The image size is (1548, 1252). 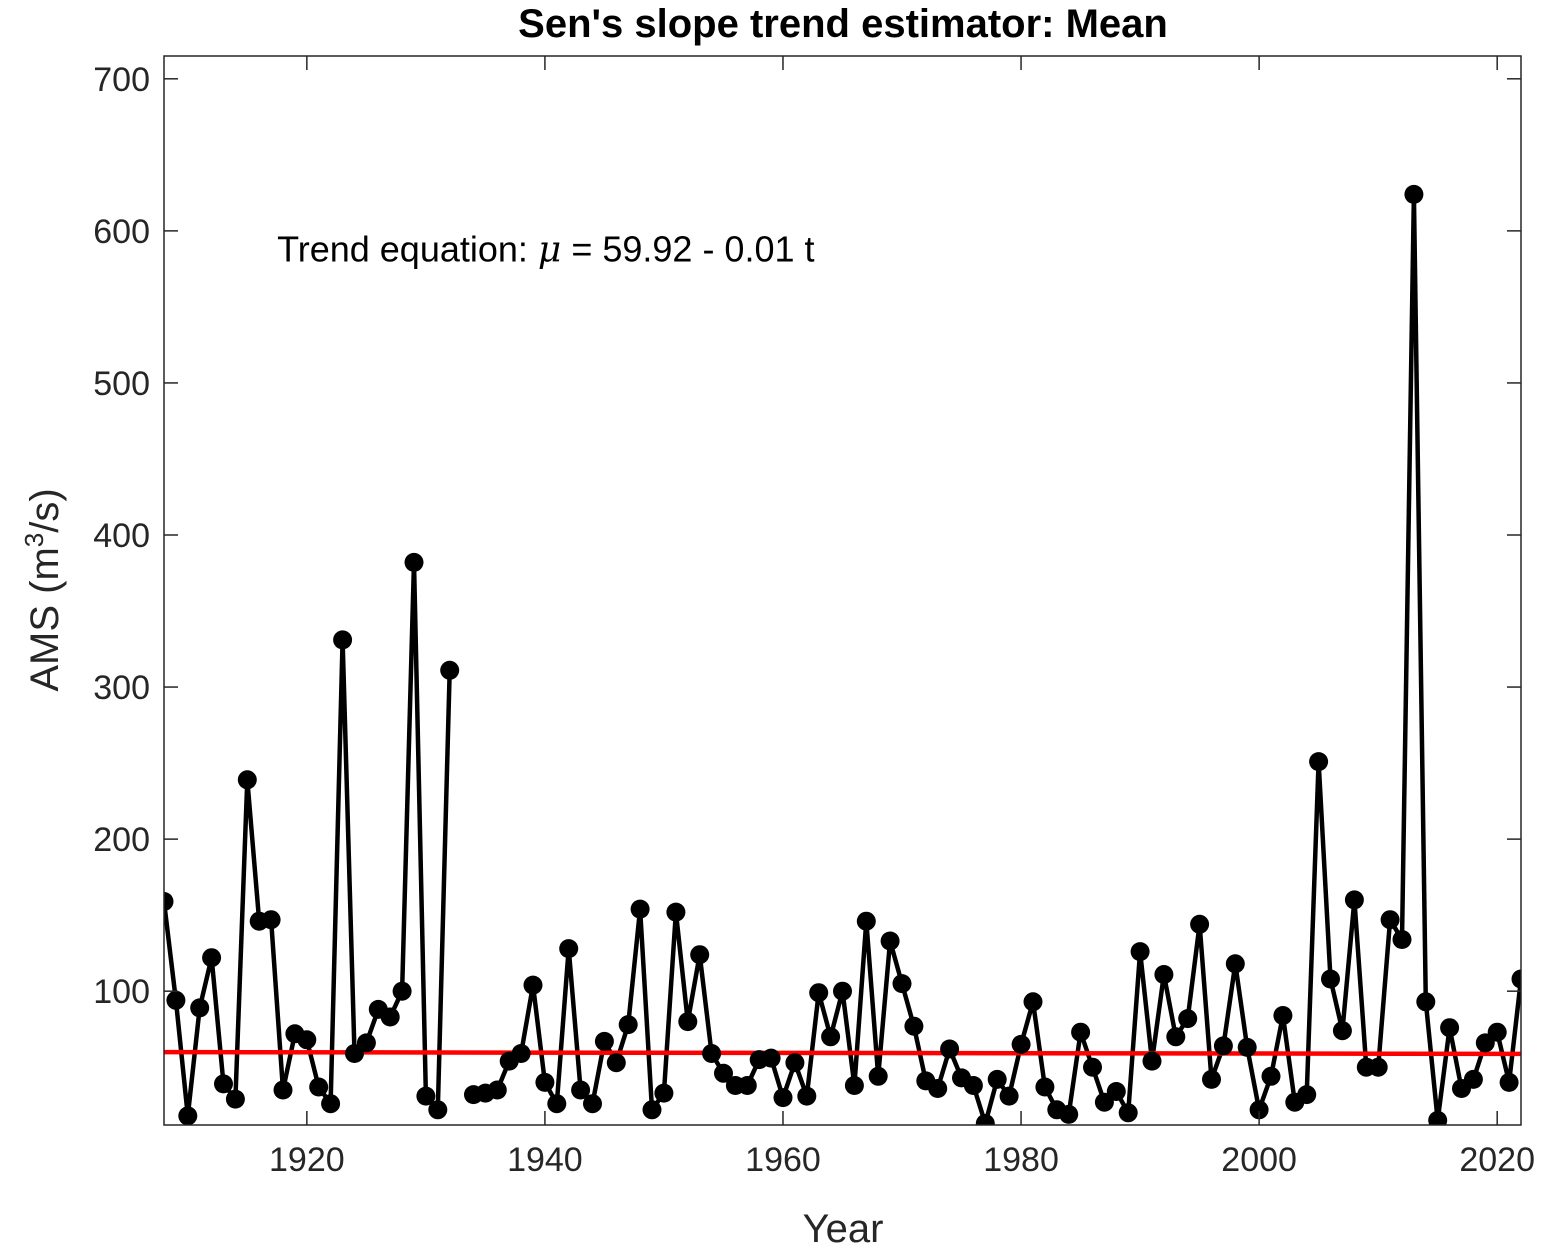 What do you see at coordinates (121, 840) in the screenshot?
I see `y-tick-label: 200` at bounding box center [121, 840].